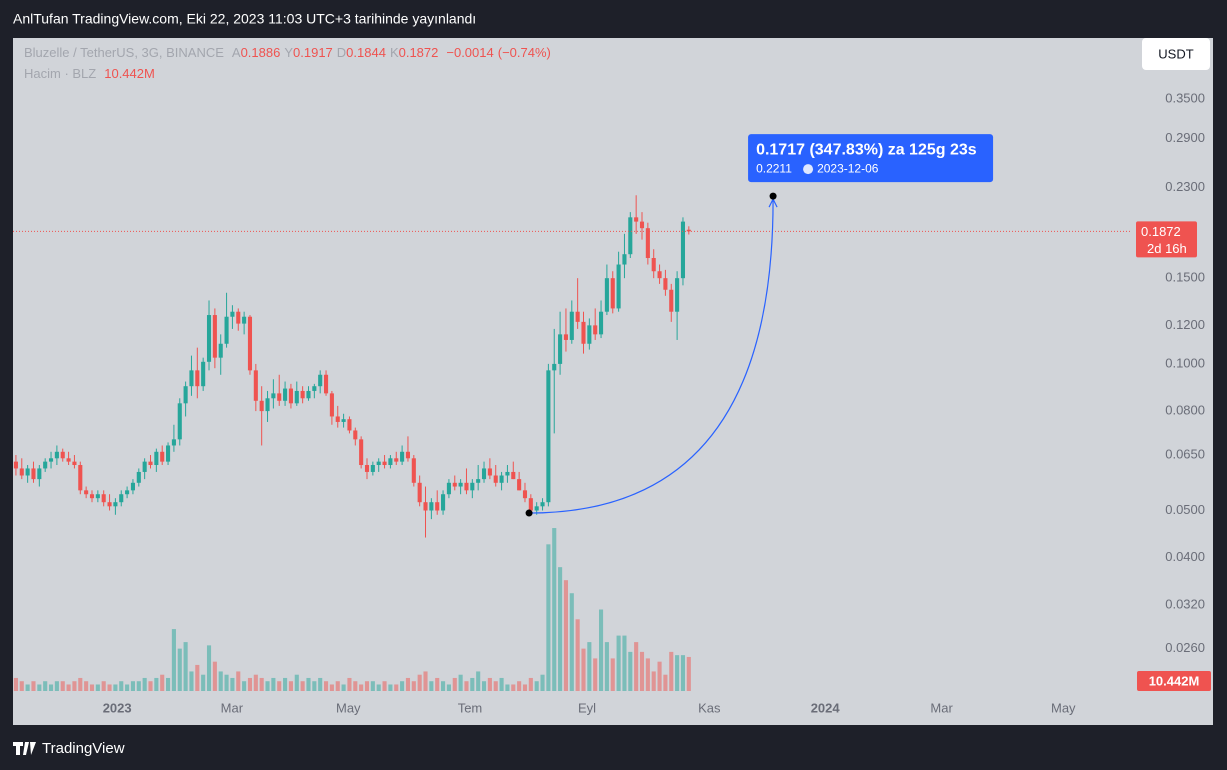 The image size is (1227, 770). What do you see at coordinates (117, 707) in the screenshot?
I see `x-tick-label: 2023` at bounding box center [117, 707].